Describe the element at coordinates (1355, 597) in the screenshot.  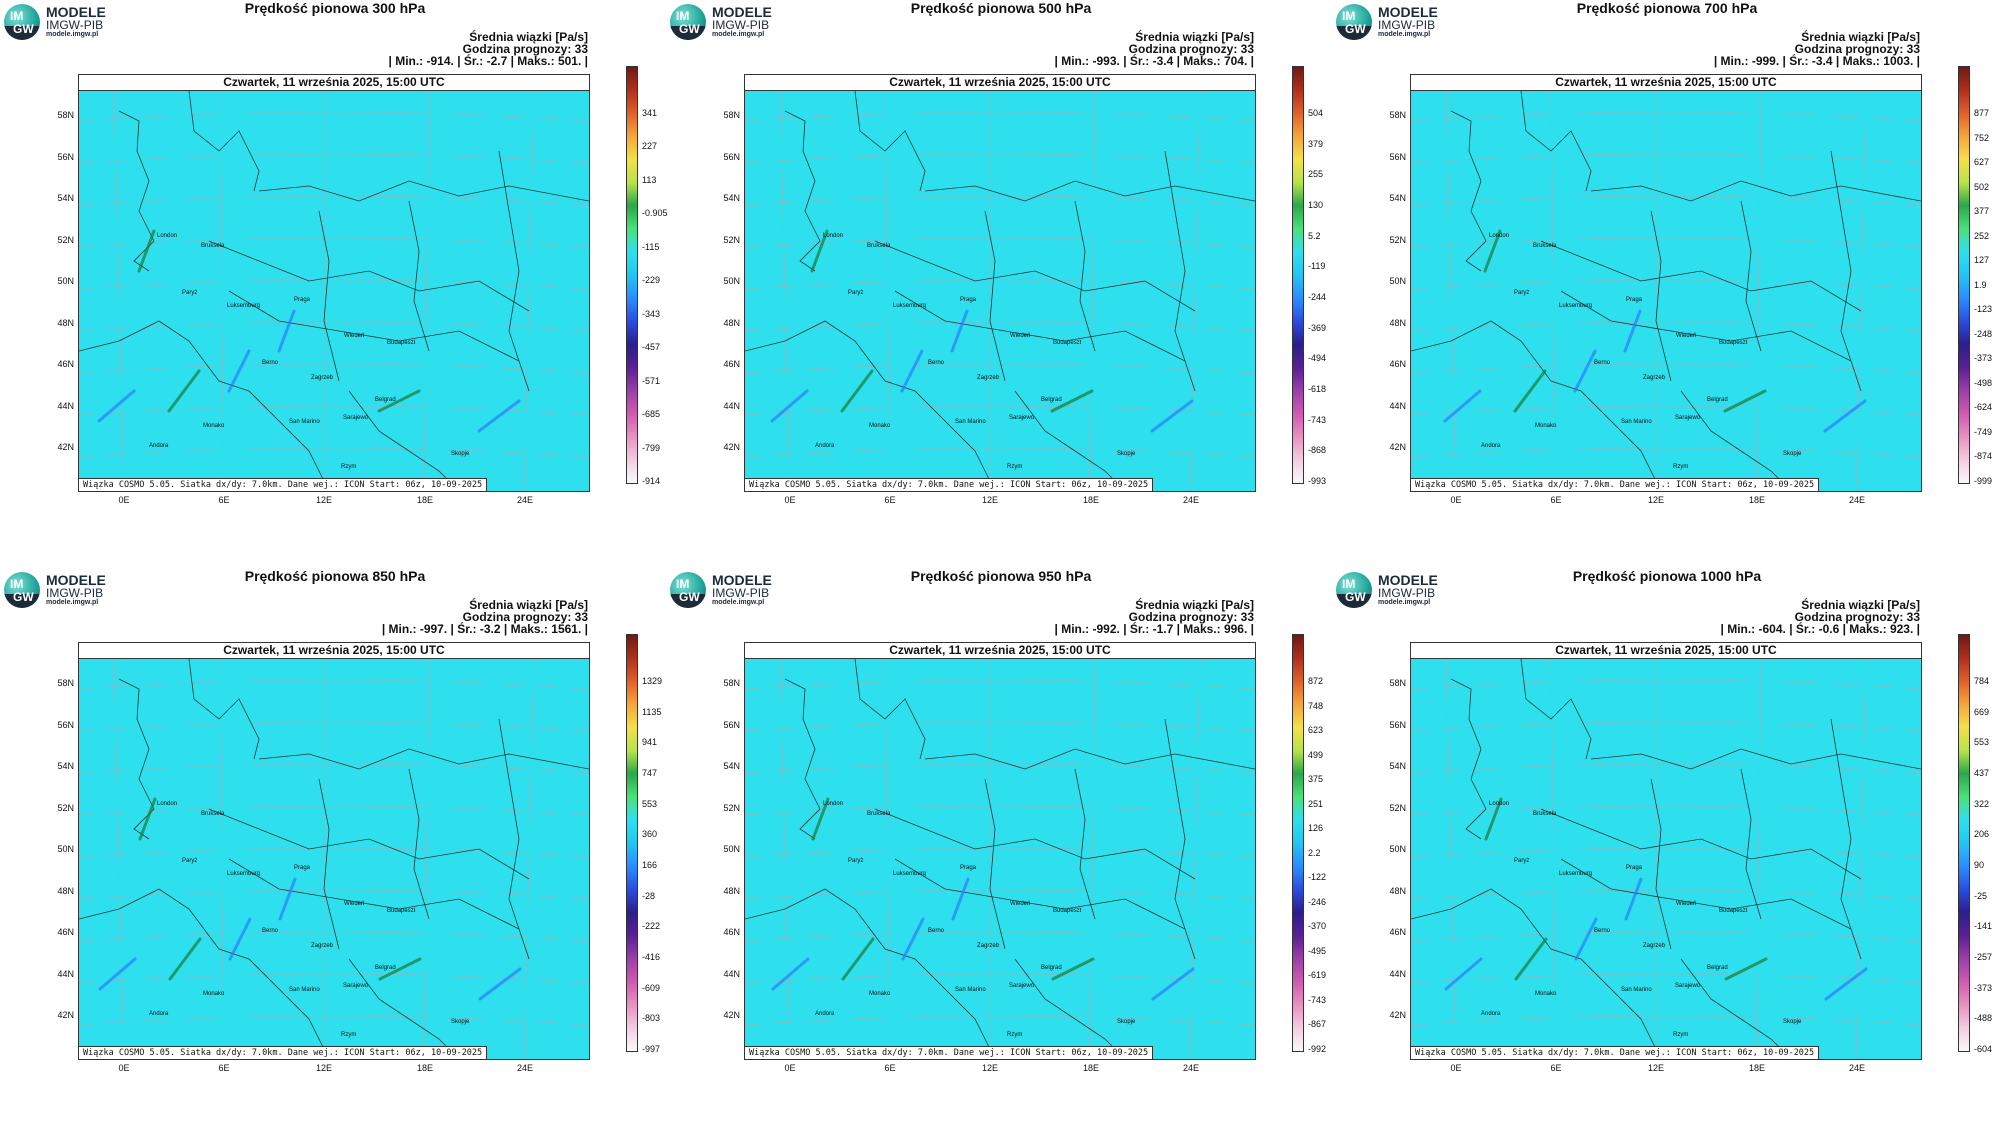
I see `logo-badge-bottom: GW` at that location.